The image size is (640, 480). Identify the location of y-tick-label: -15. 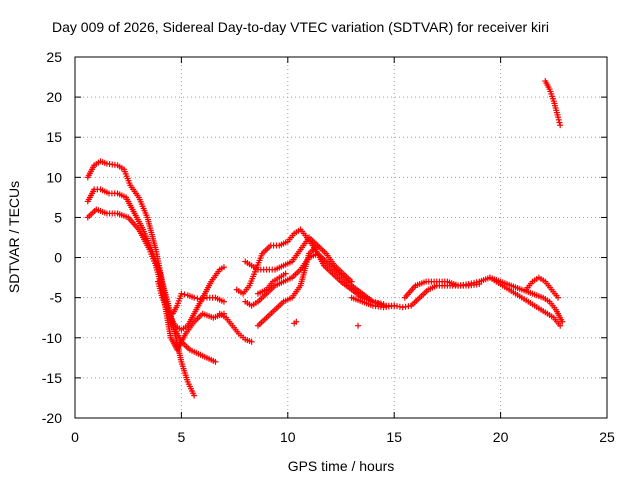
(52, 378).